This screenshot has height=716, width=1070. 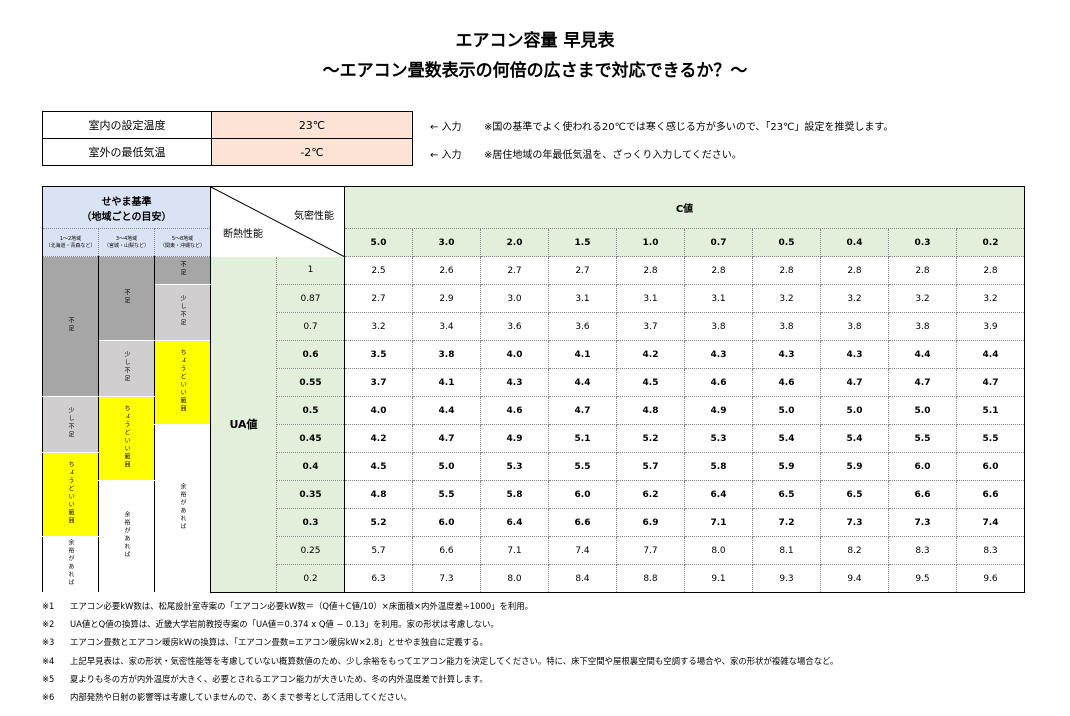 What do you see at coordinates (922, 242) in the screenshot?
I see `c-value-col: 0.3` at bounding box center [922, 242].